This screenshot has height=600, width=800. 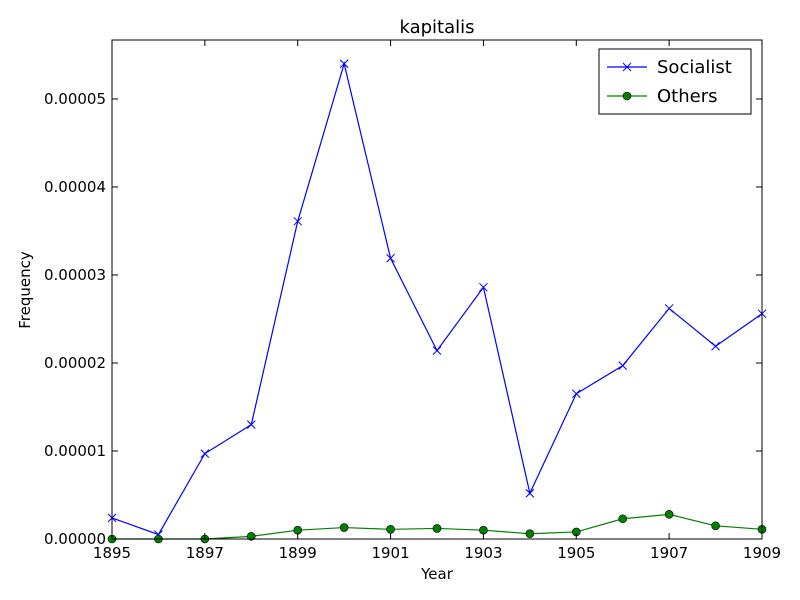 What do you see at coordinates (483, 553) in the screenshot?
I see `x-tick-label-4: 1903` at bounding box center [483, 553].